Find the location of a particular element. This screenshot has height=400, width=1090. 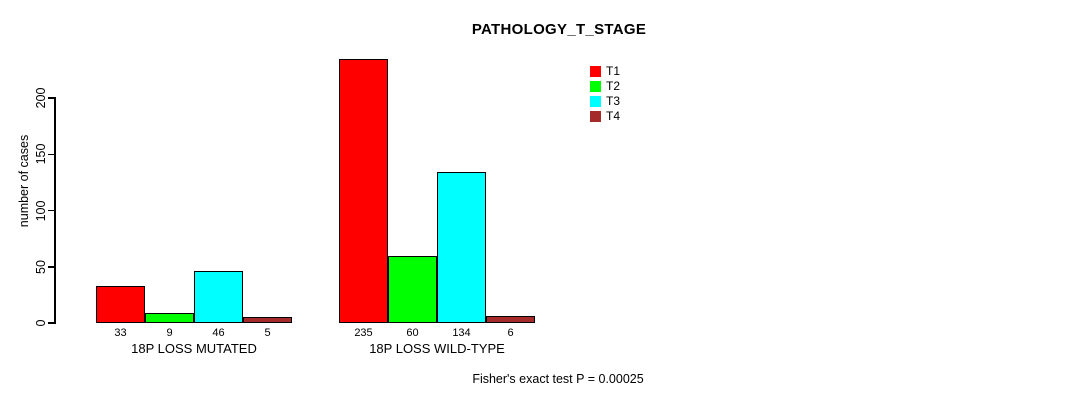

bar-value-label: 134 is located at coordinates (461, 333).